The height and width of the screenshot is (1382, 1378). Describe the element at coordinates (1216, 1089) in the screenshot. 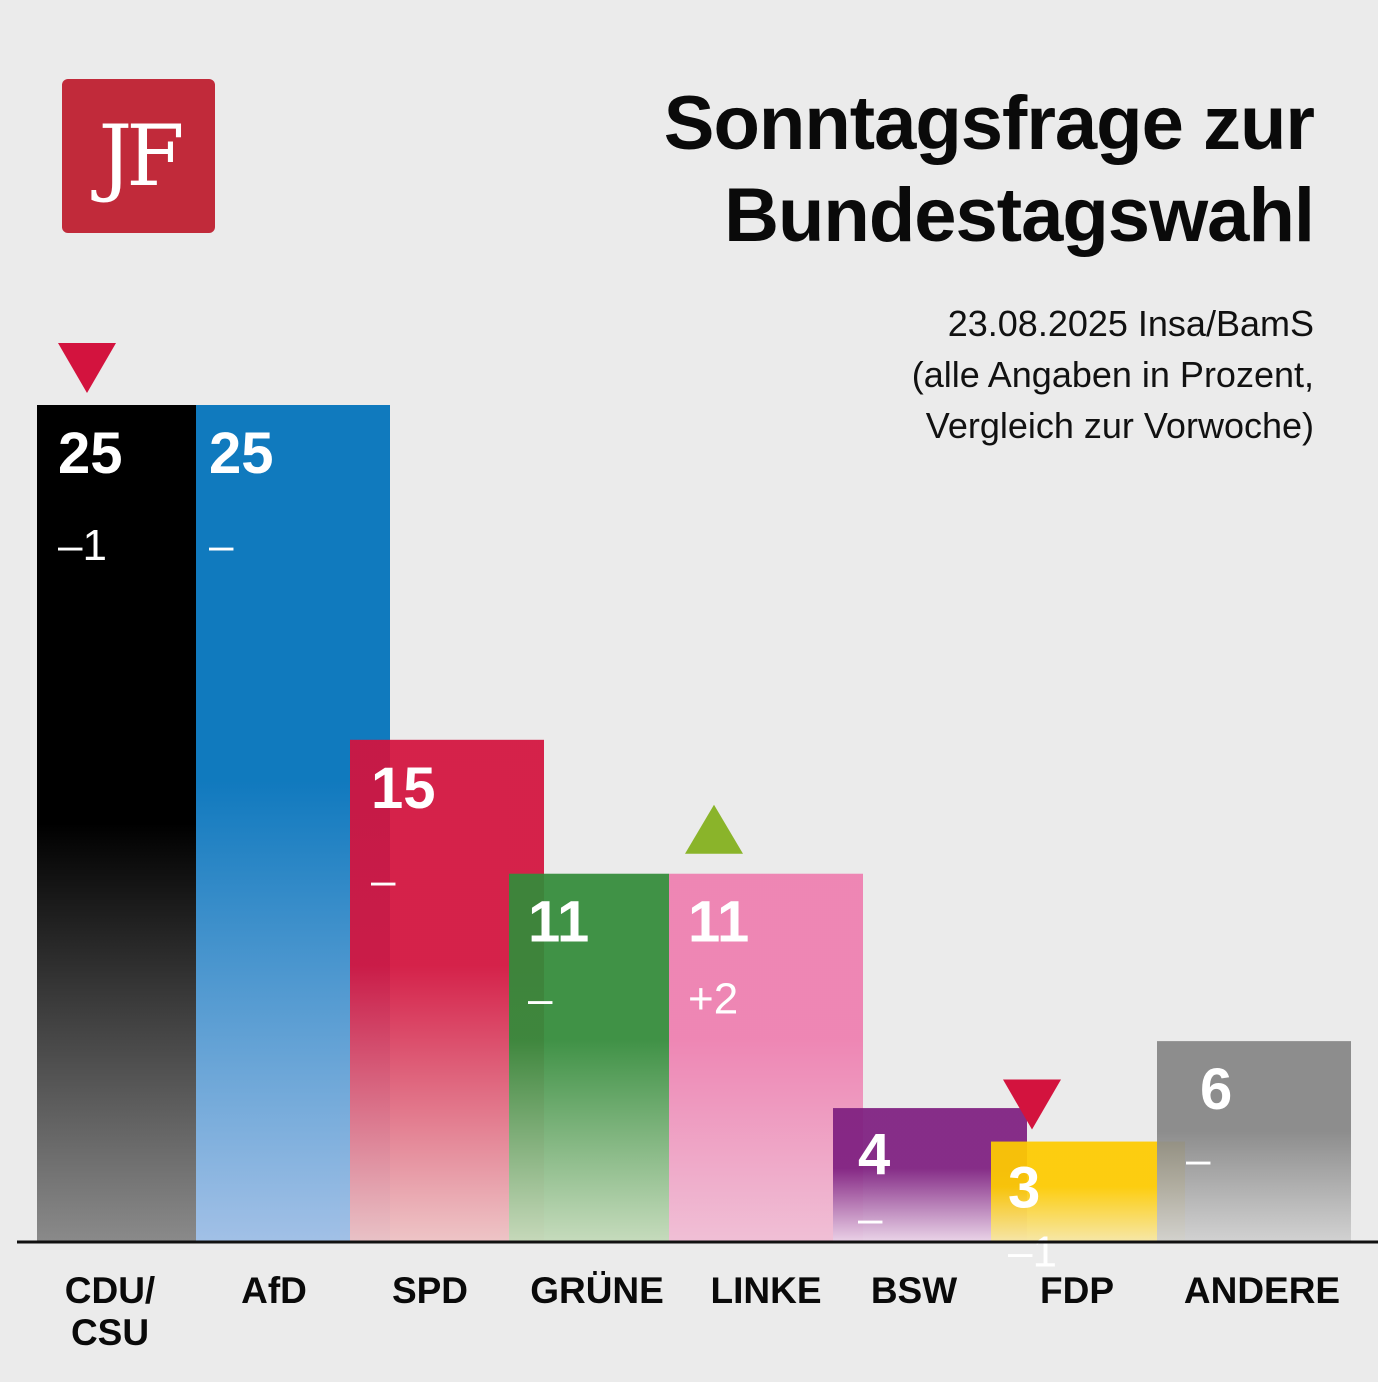

I see `value-label: 6` at that location.